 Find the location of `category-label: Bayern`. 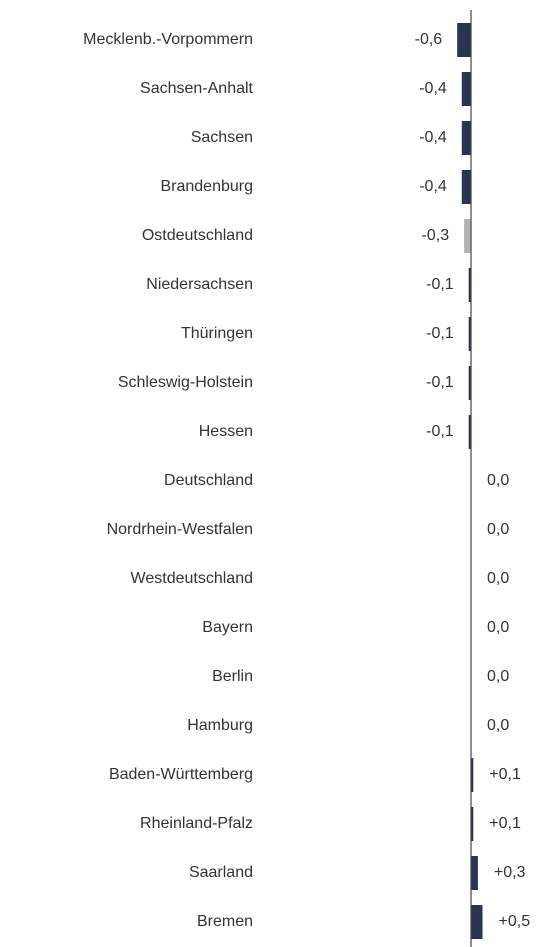

category-label: Bayern is located at coordinates (227, 627).